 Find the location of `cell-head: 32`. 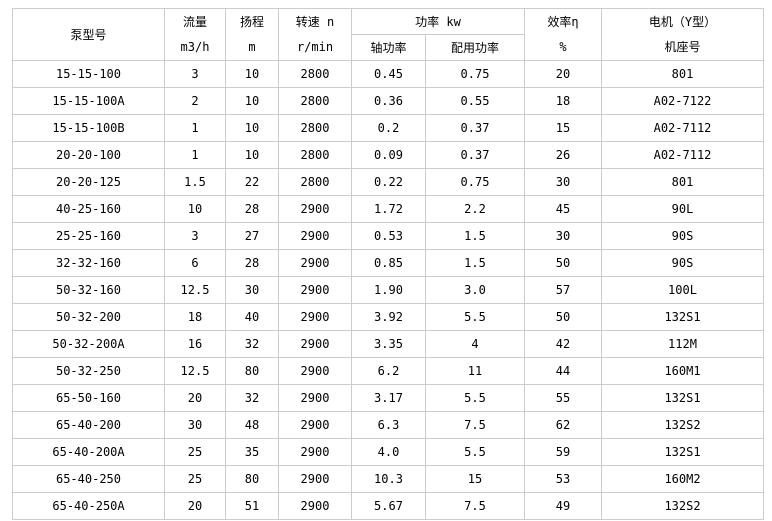

cell-head: 32 is located at coordinates (252, 398).